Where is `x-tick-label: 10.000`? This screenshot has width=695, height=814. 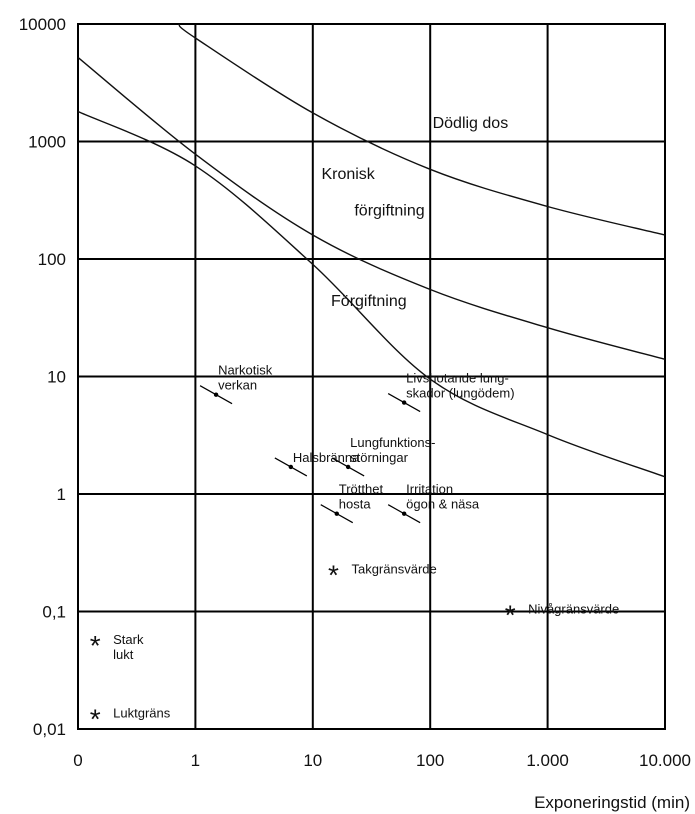 x-tick-label: 10.000 is located at coordinates (665, 760).